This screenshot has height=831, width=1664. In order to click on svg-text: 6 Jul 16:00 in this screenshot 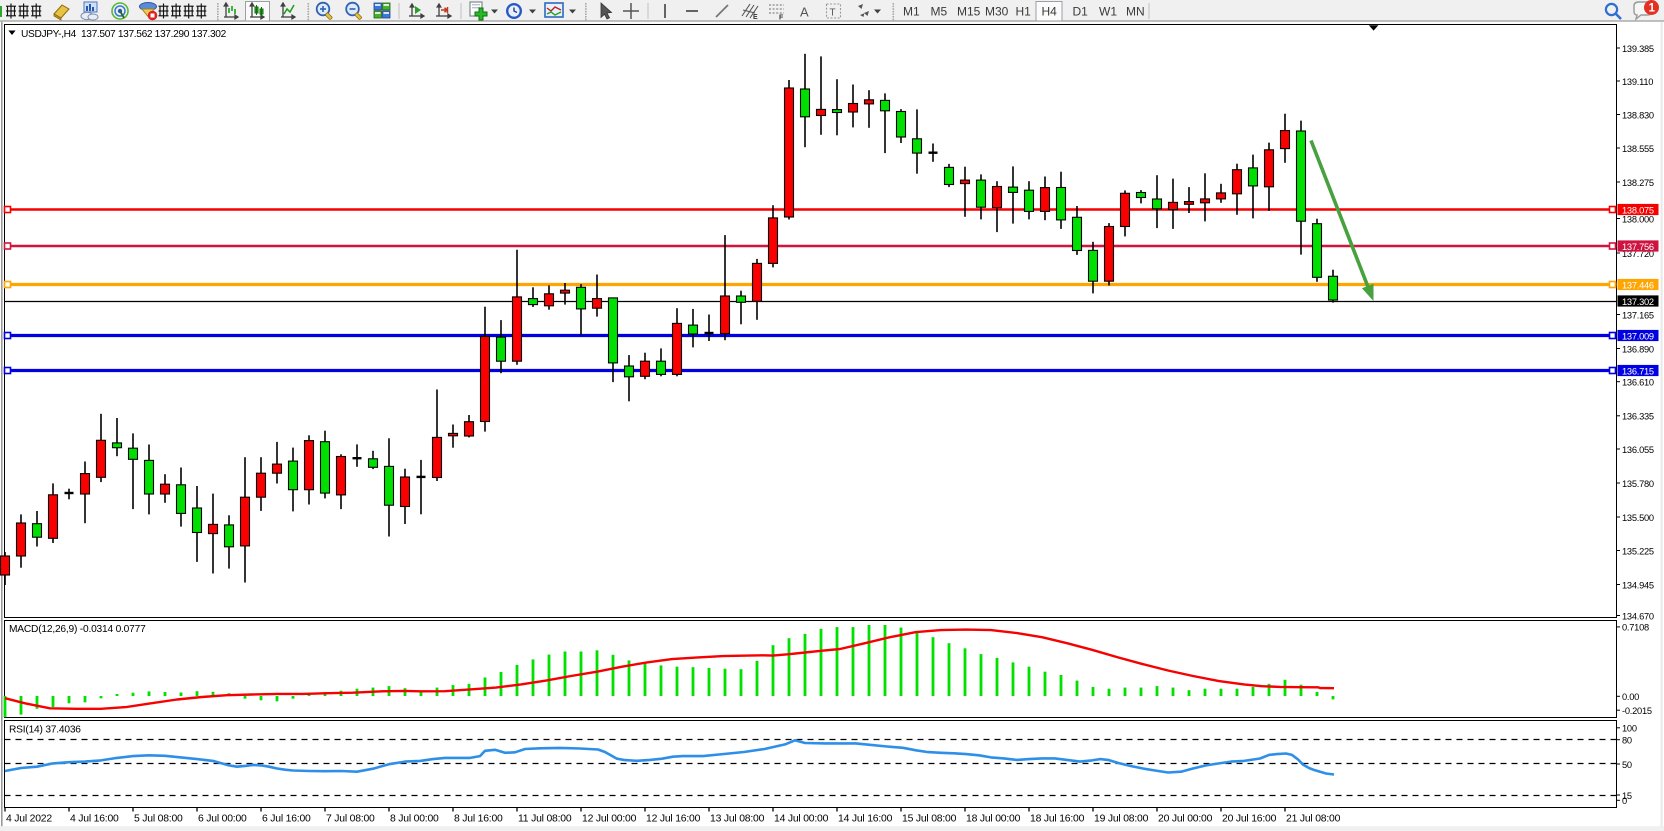, I will do `click(286, 819)`.